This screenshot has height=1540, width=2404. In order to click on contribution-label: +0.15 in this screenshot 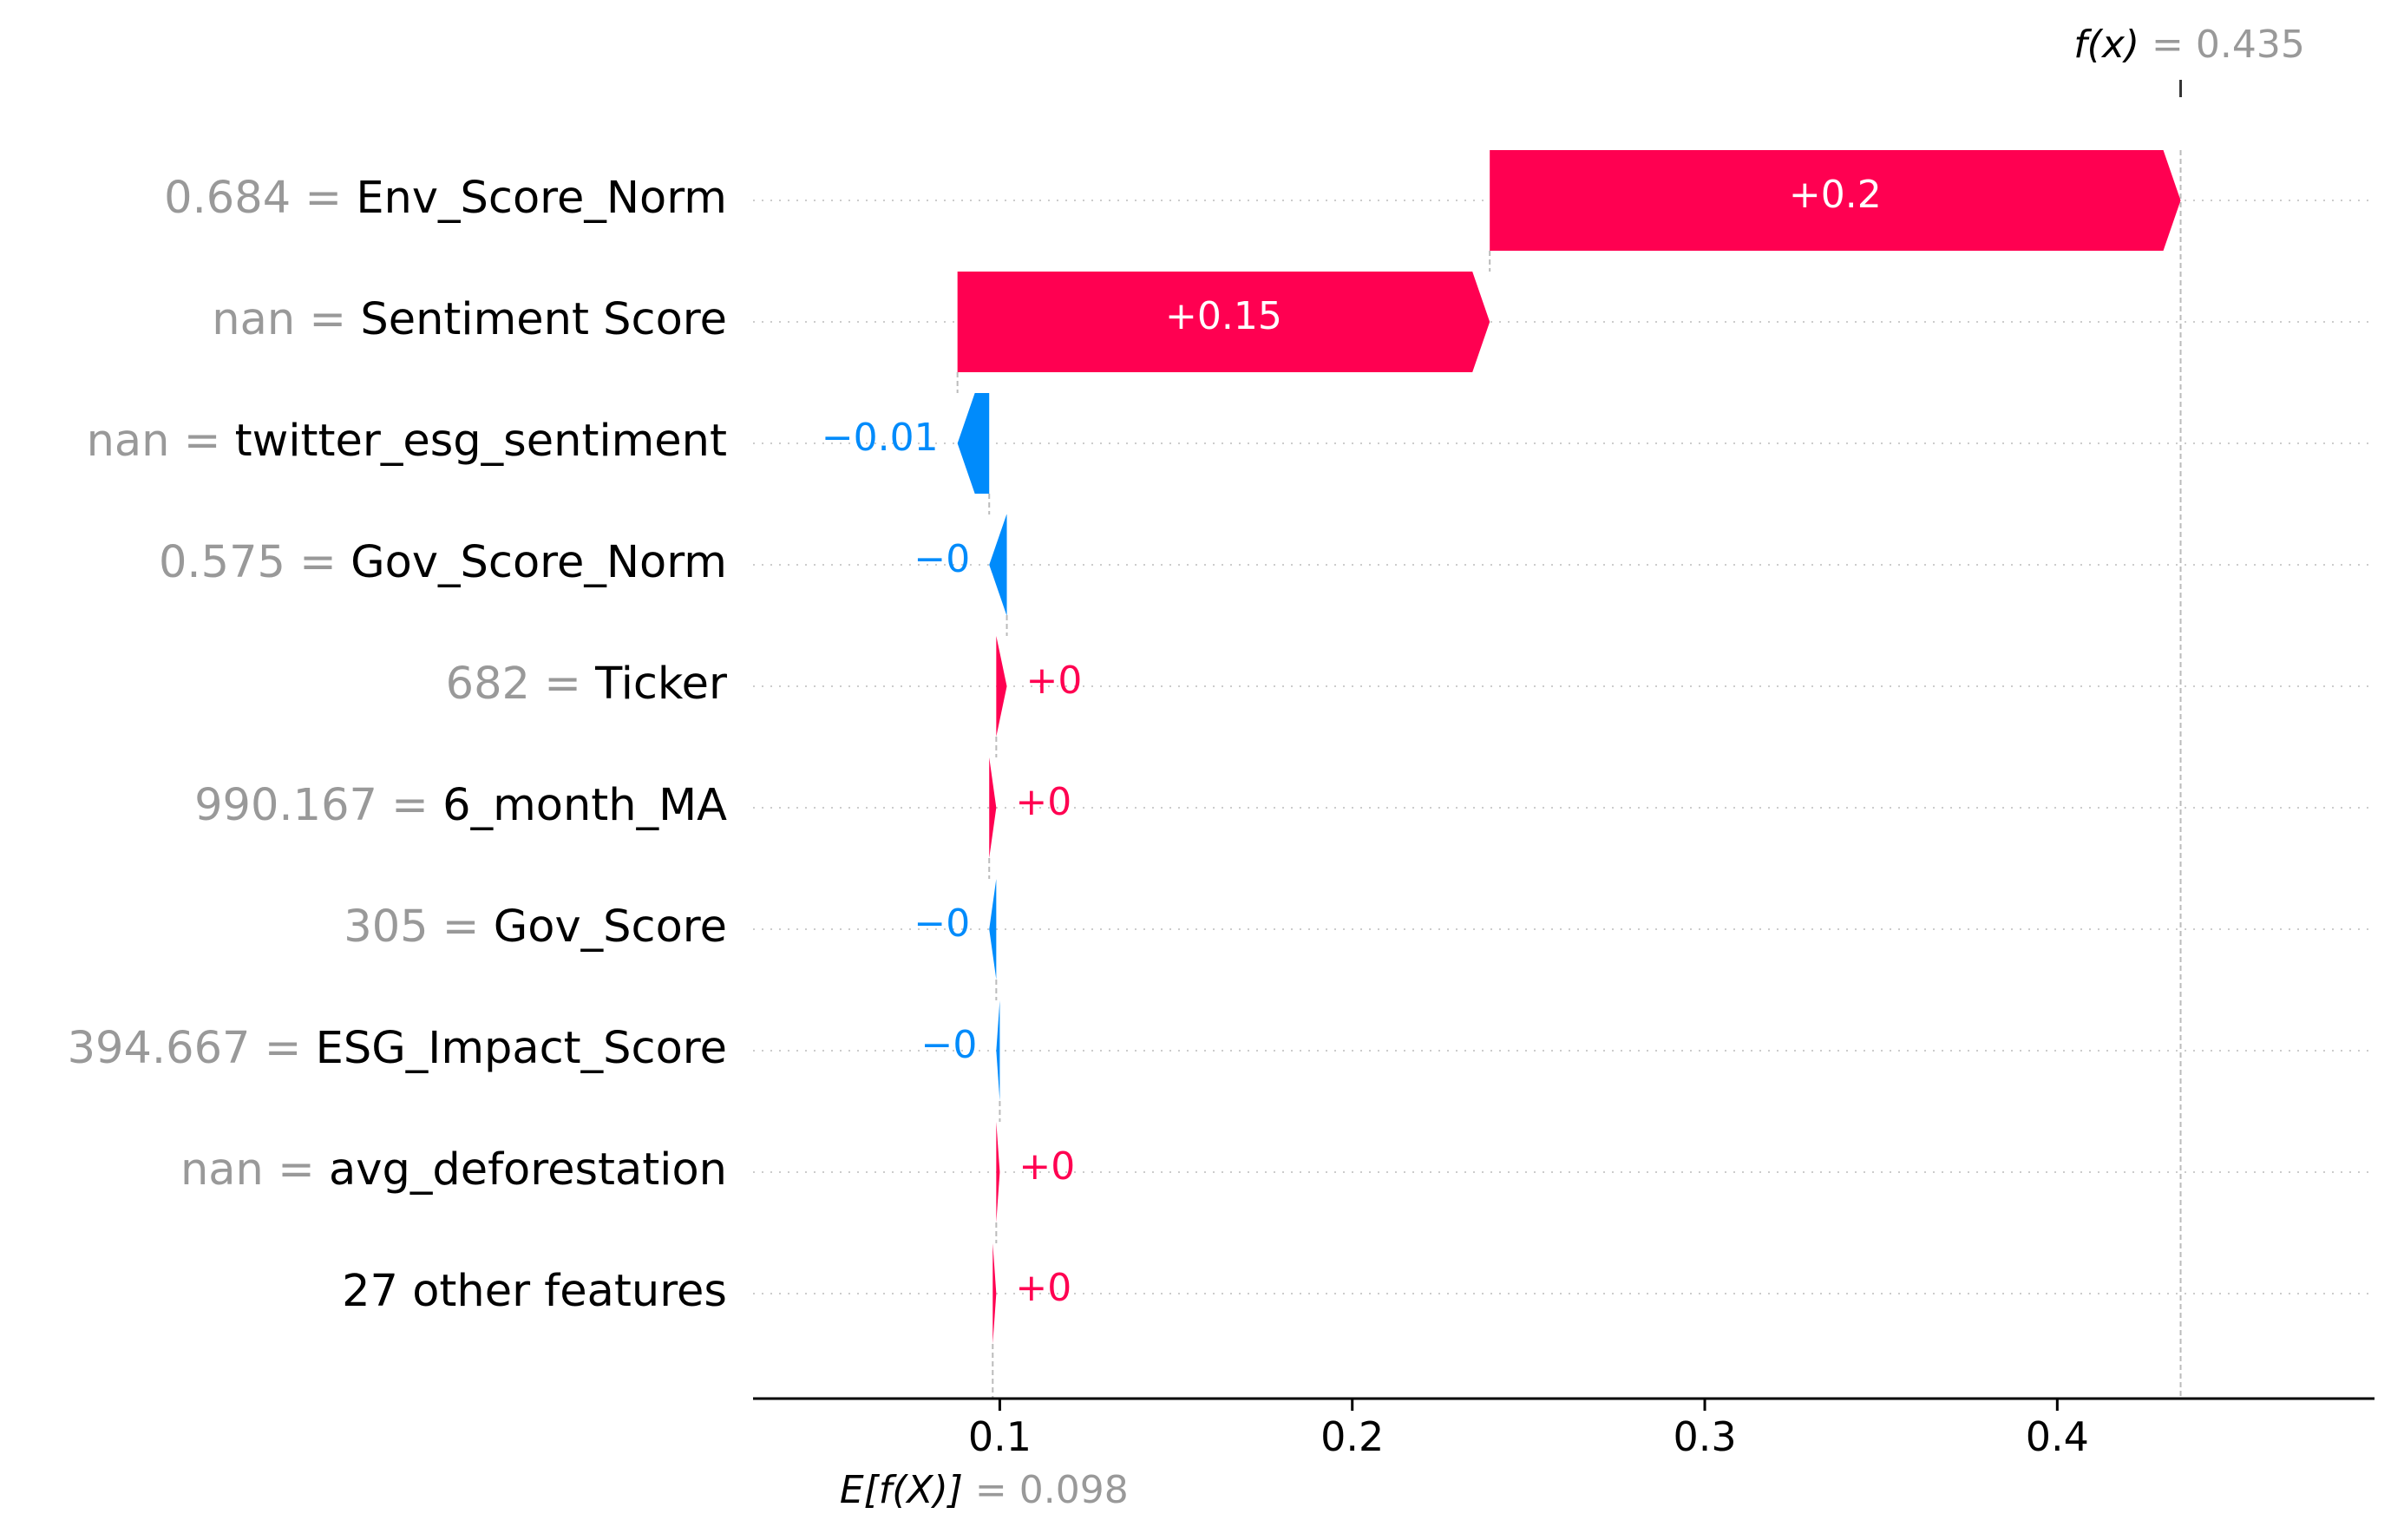, I will do `click(1223, 316)`.